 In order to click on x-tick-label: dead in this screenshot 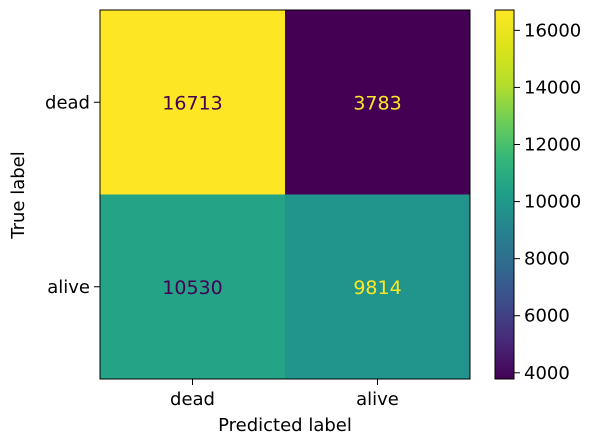, I will do `click(192, 399)`.